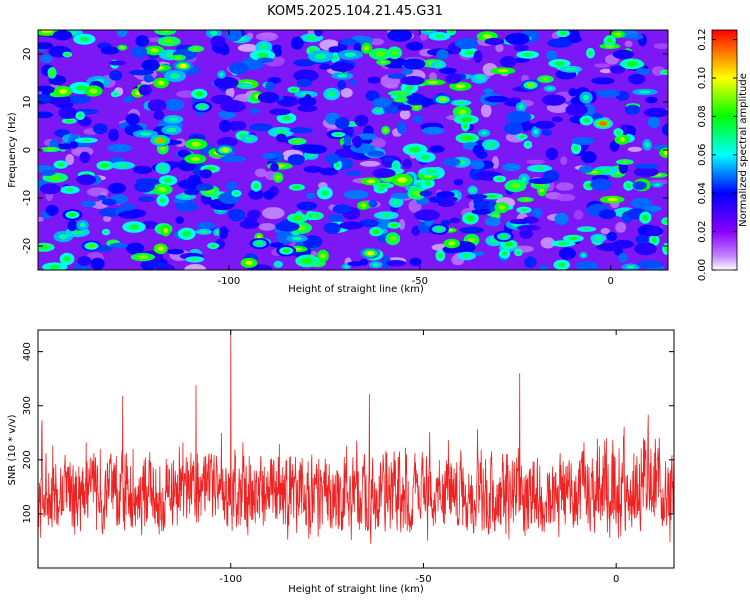  What do you see at coordinates (27, 459) in the screenshot?
I see `snr-y-tick-label: 200` at bounding box center [27, 459].